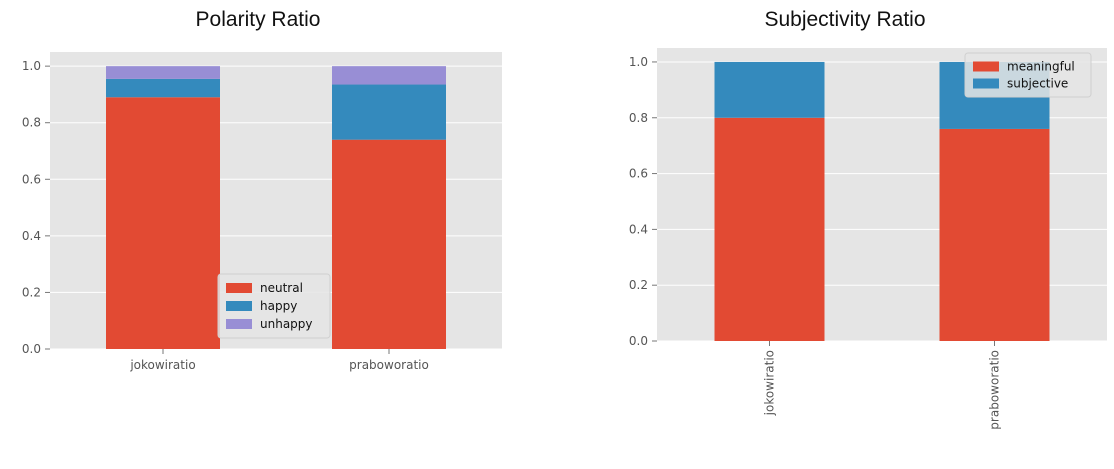 The image size is (1114, 469). I want to click on legend-label: unhappy, so click(286, 324).